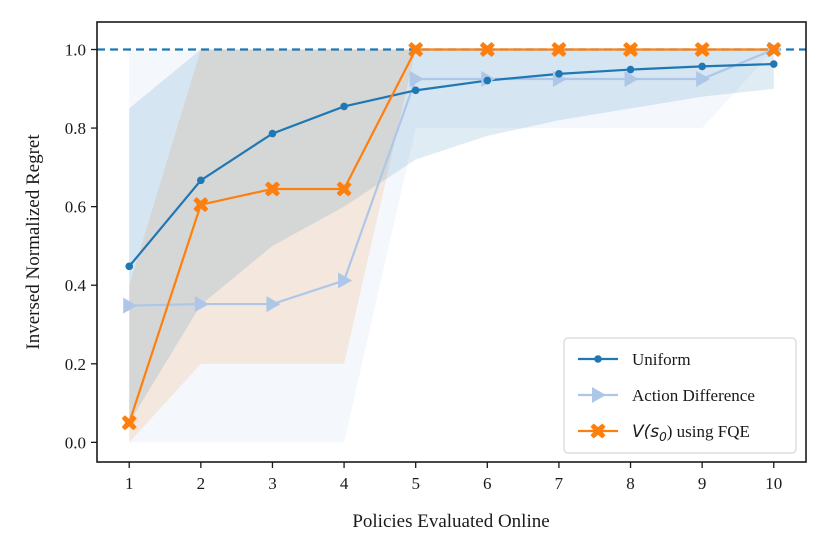 The height and width of the screenshot is (554, 830). I want to click on y-tick-label-4: 0.8, so click(75, 128).